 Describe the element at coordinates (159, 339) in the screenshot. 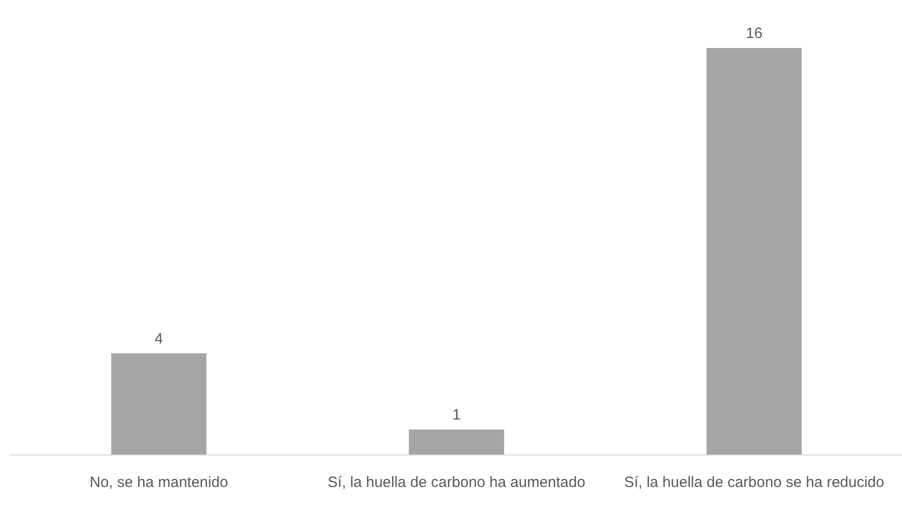

I see `data-label: 4` at that location.